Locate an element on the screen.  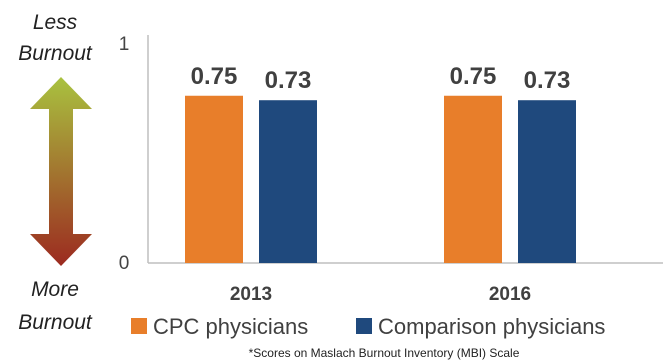
data-label-2016-cpc: 0.75 is located at coordinates (473, 76).